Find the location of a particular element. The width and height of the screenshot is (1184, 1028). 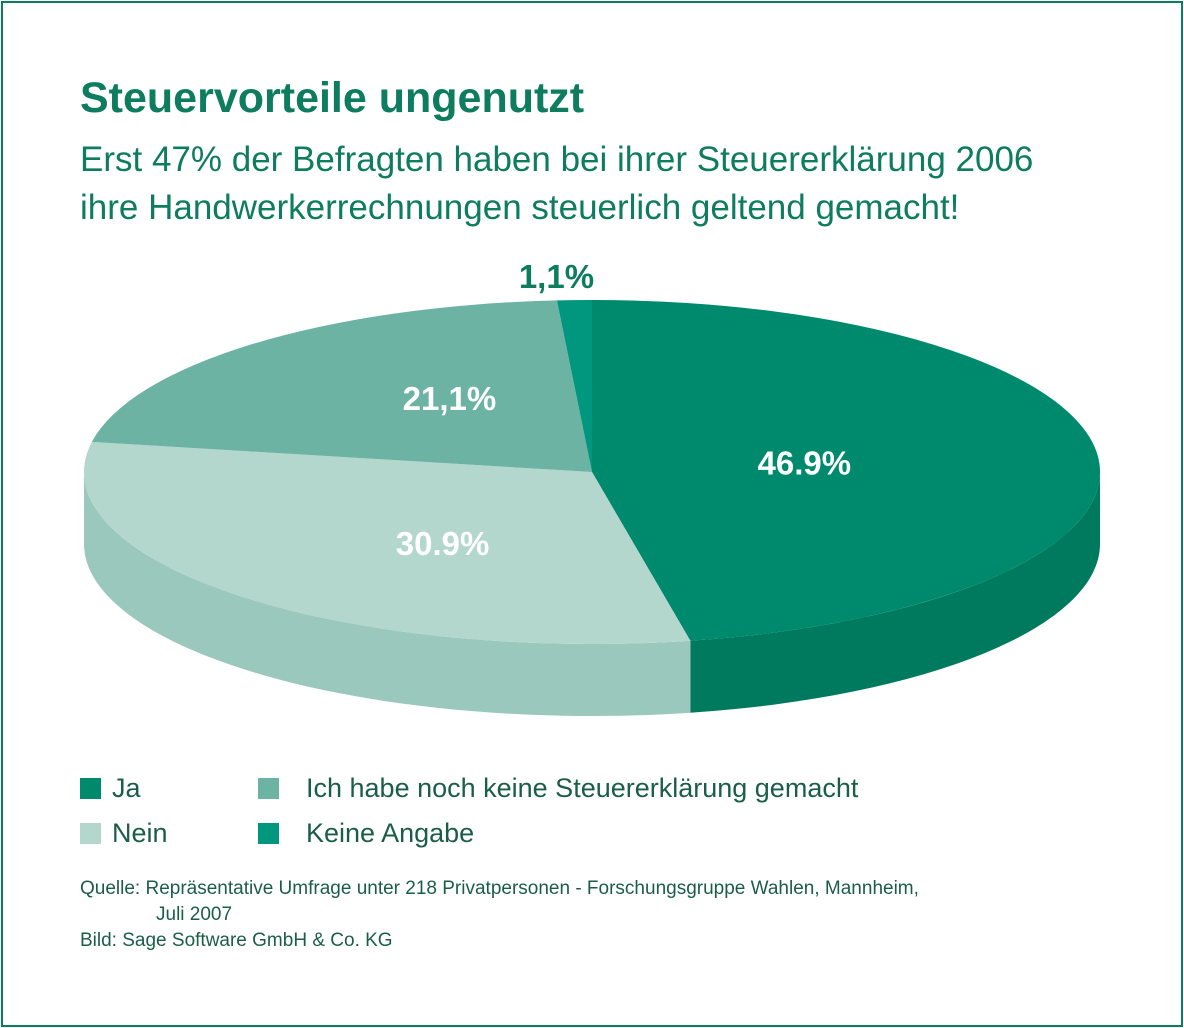

legend-swatch-keine-angabe is located at coordinates (268, 833).